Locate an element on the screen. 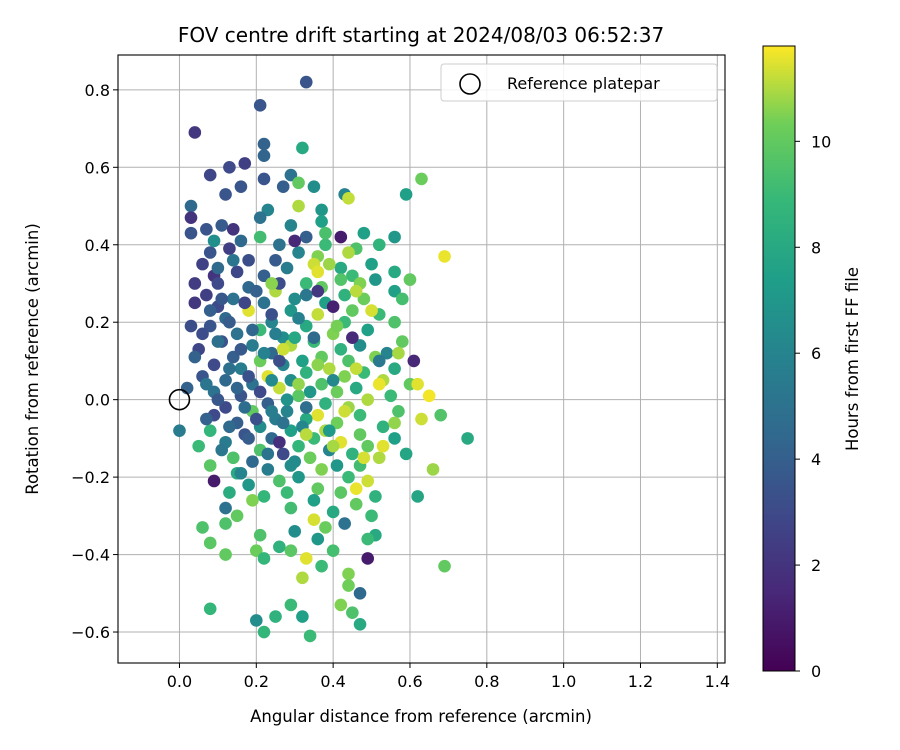 Image resolution: width=900 pixels, height=750 pixels. y-tick-label: 0.2 is located at coordinates (97, 322).